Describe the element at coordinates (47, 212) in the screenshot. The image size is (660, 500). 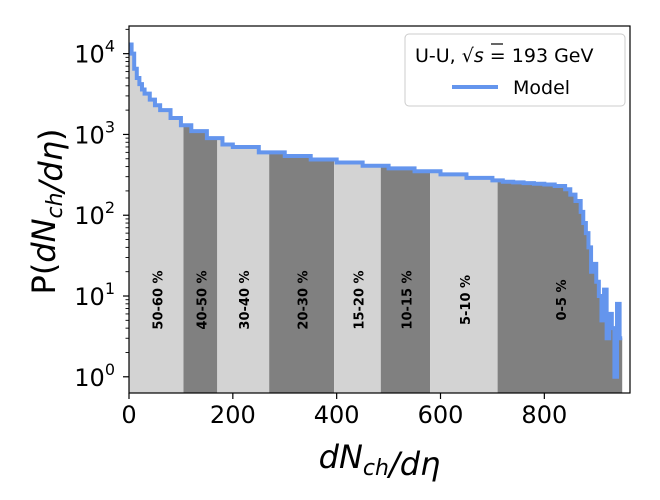
I see `y-axis-title: P(dNch/dη)` at that location.